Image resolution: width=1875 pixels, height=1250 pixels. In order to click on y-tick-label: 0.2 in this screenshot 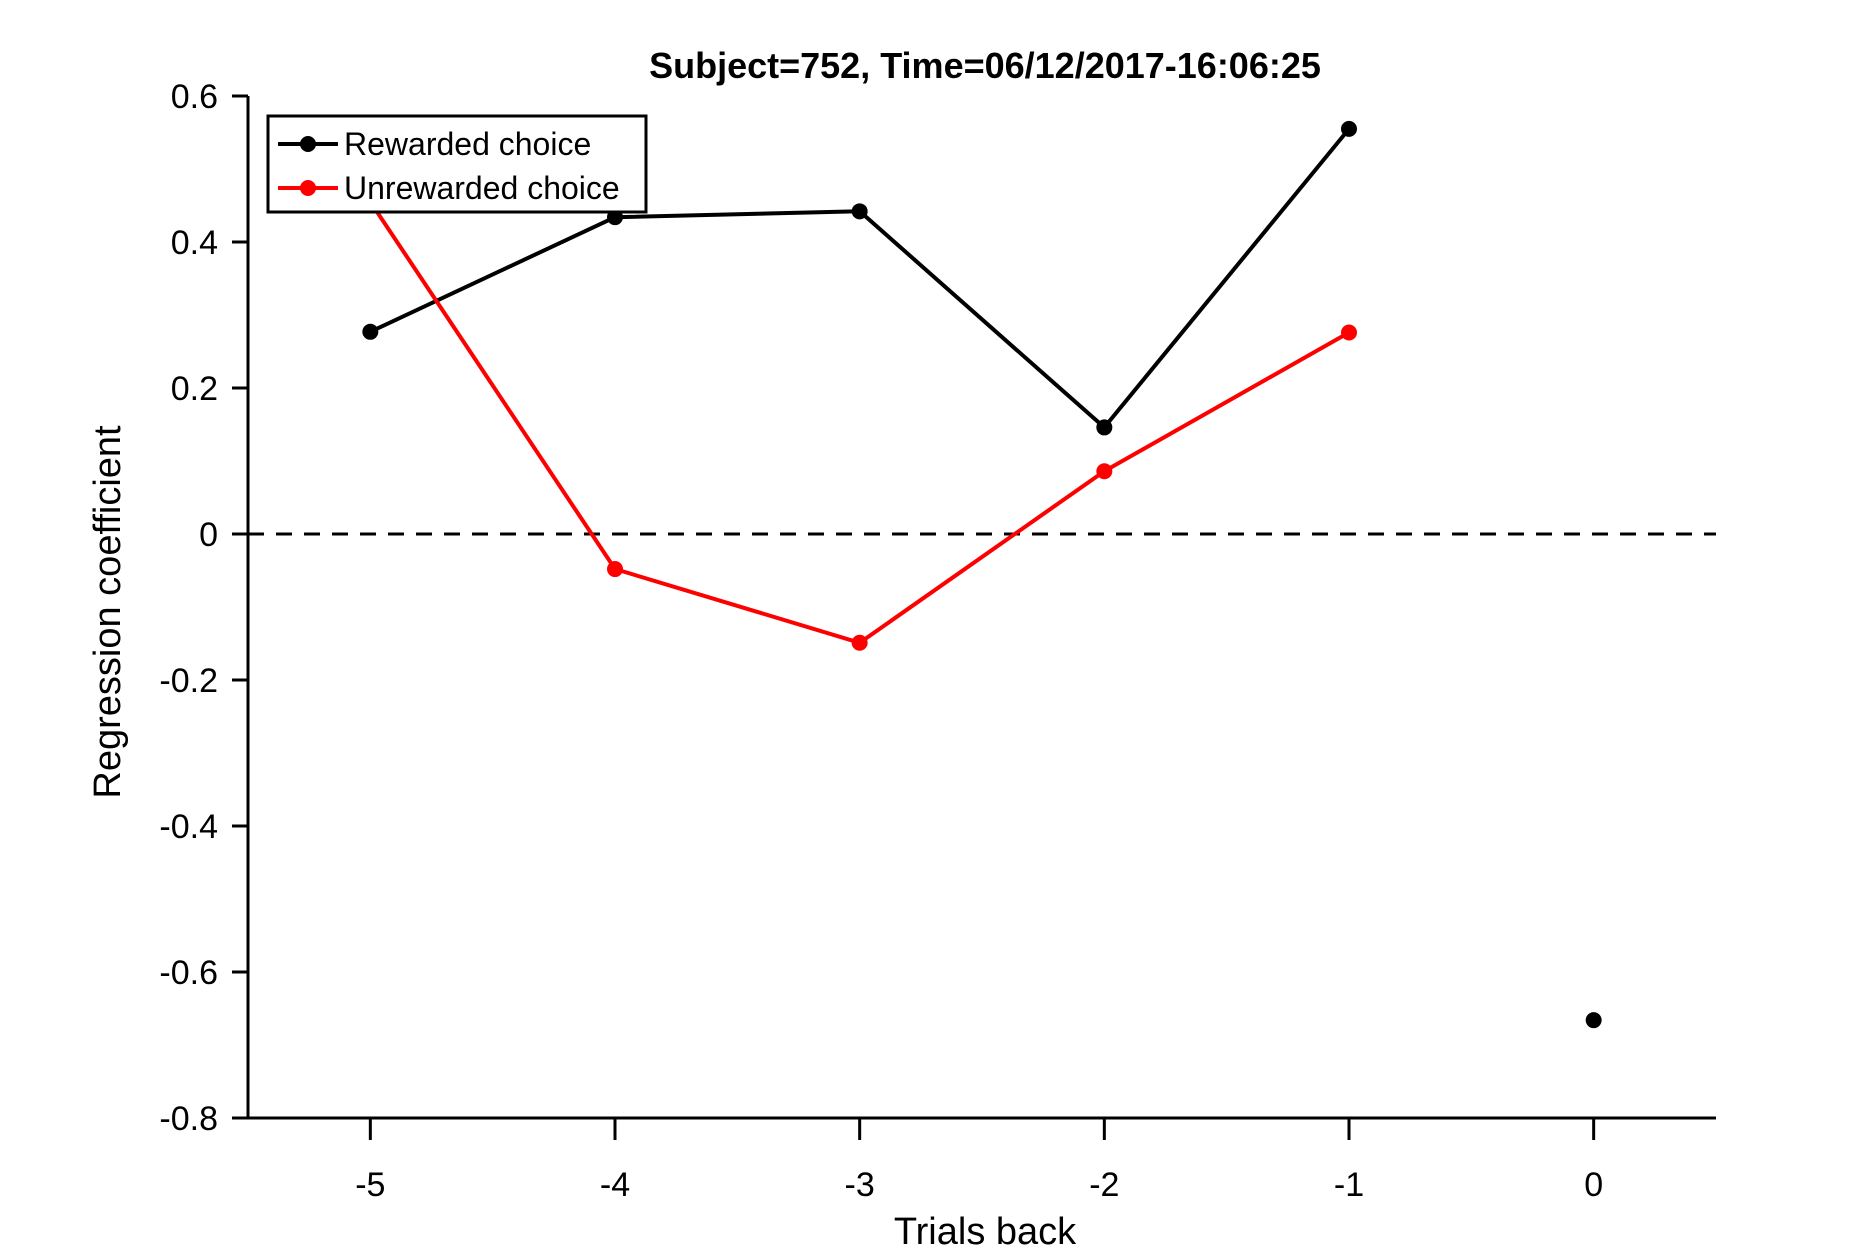, I will do `click(194, 389)`.